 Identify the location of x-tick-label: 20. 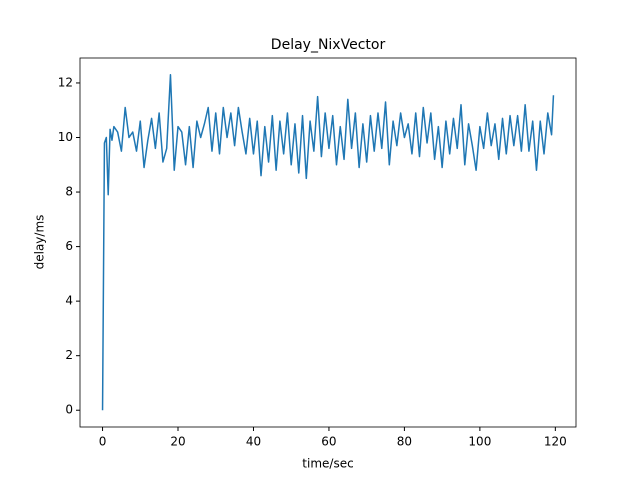
(177, 442).